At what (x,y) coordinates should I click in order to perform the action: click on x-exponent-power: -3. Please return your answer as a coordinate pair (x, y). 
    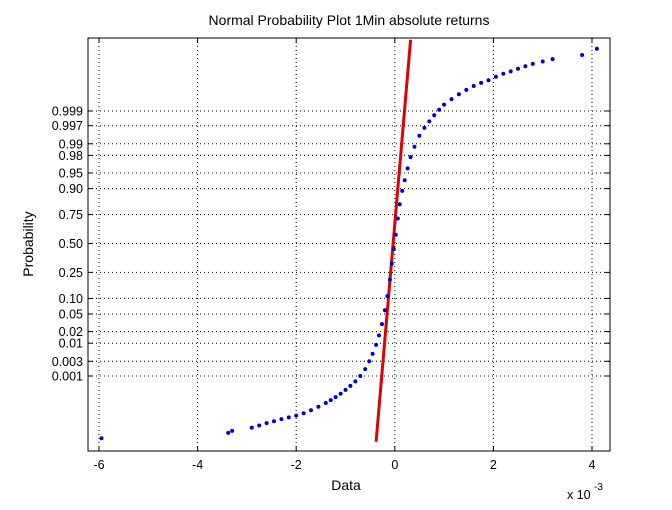
    Looking at the image, I should click on (598, 487).